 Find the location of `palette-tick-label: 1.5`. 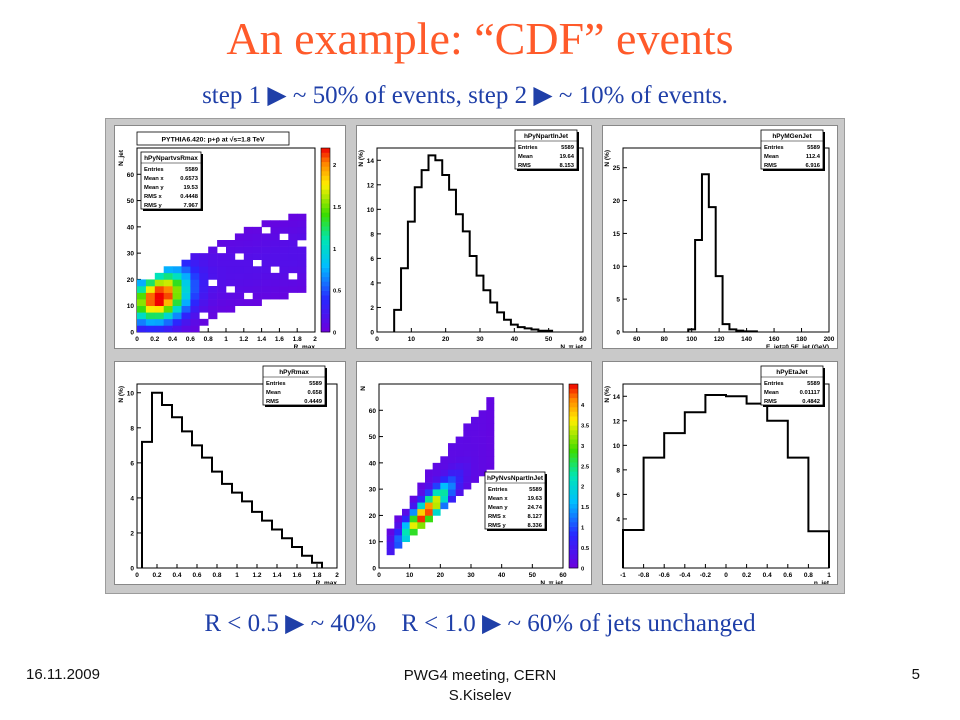

palette-tick-label: 1.5 is located at coordinates (585, 508).